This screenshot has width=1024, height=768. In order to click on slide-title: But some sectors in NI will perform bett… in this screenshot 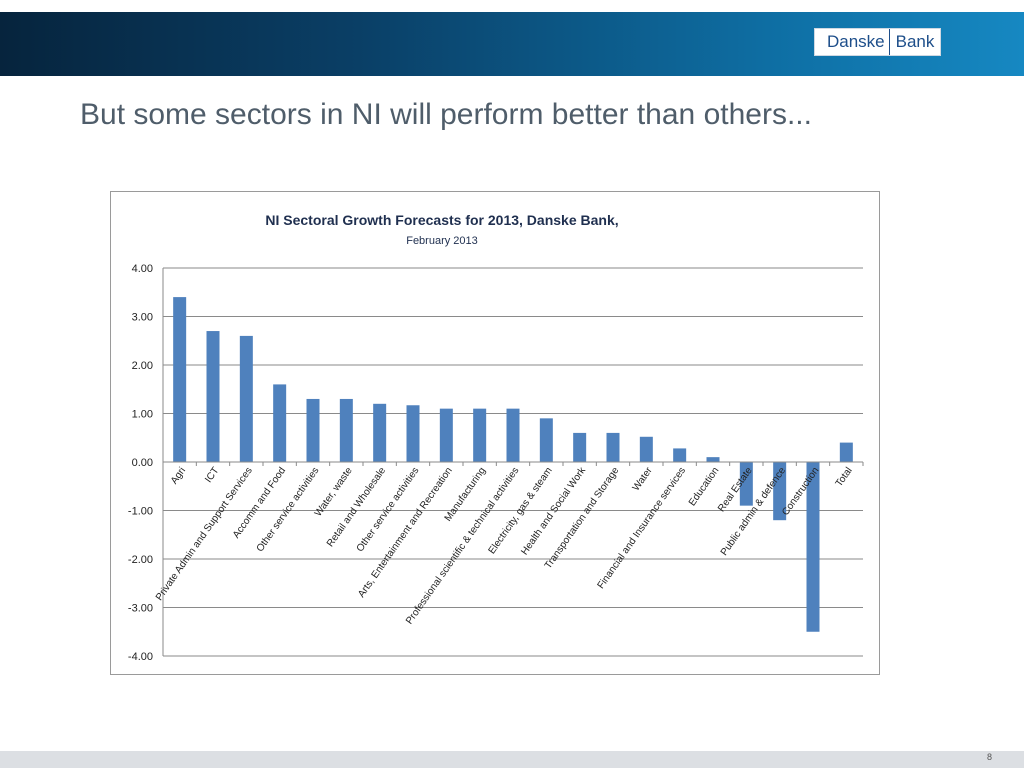, I will do `click(446, 114)`.